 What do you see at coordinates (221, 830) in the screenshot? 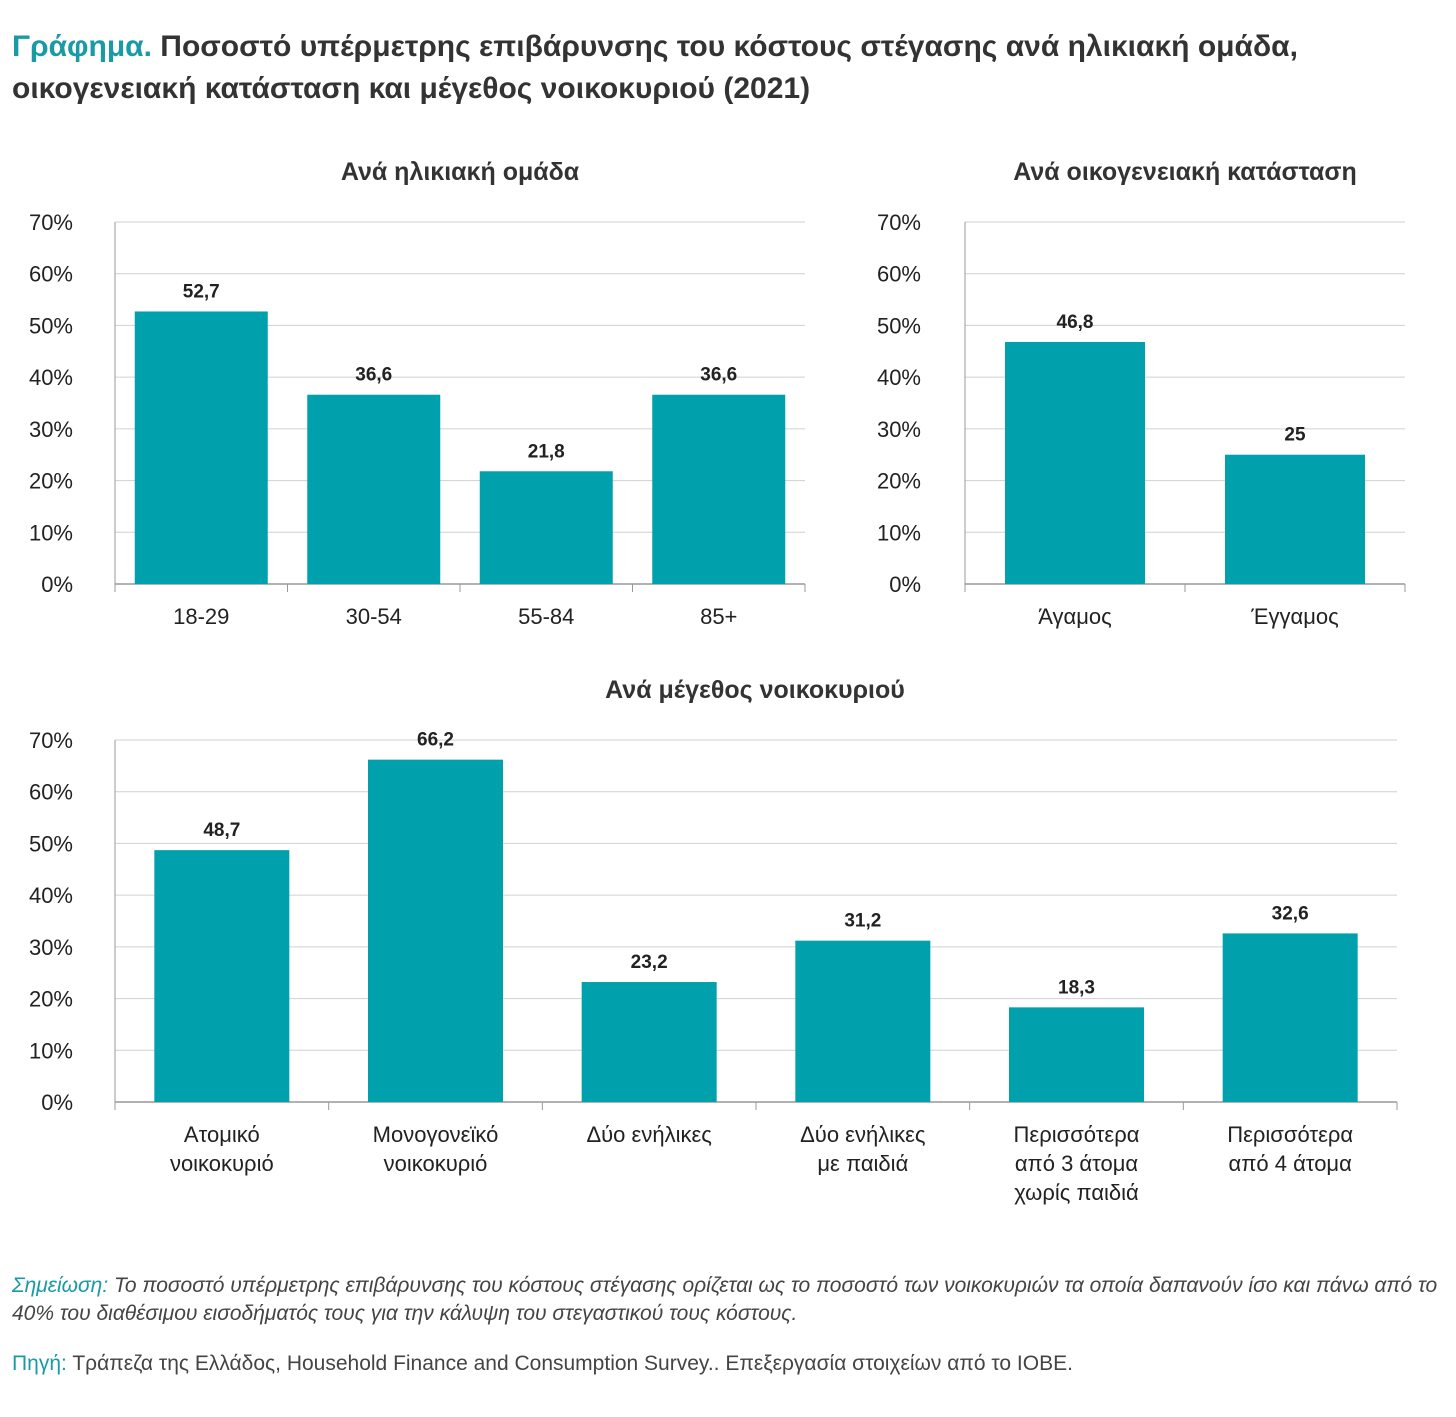
I see `household-data-label: 48,7` at bounding box center [221, 830].